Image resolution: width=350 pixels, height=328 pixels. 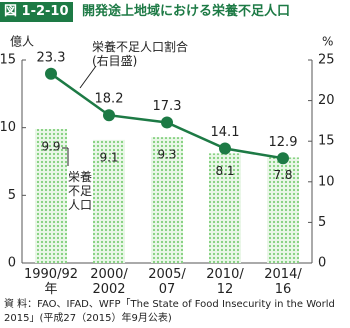 I want to click on y-tick-label: 10, so click(x=8, y=127).